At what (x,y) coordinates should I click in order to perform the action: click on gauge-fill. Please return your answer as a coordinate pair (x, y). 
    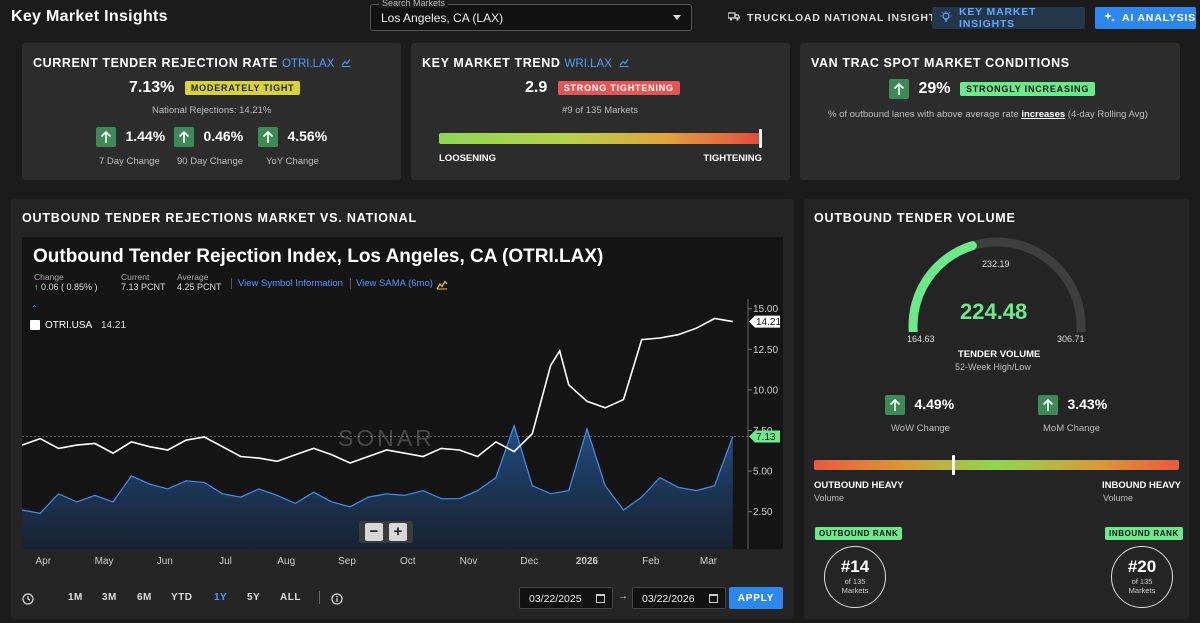
    Looking at the image, I should click on (942, 286).